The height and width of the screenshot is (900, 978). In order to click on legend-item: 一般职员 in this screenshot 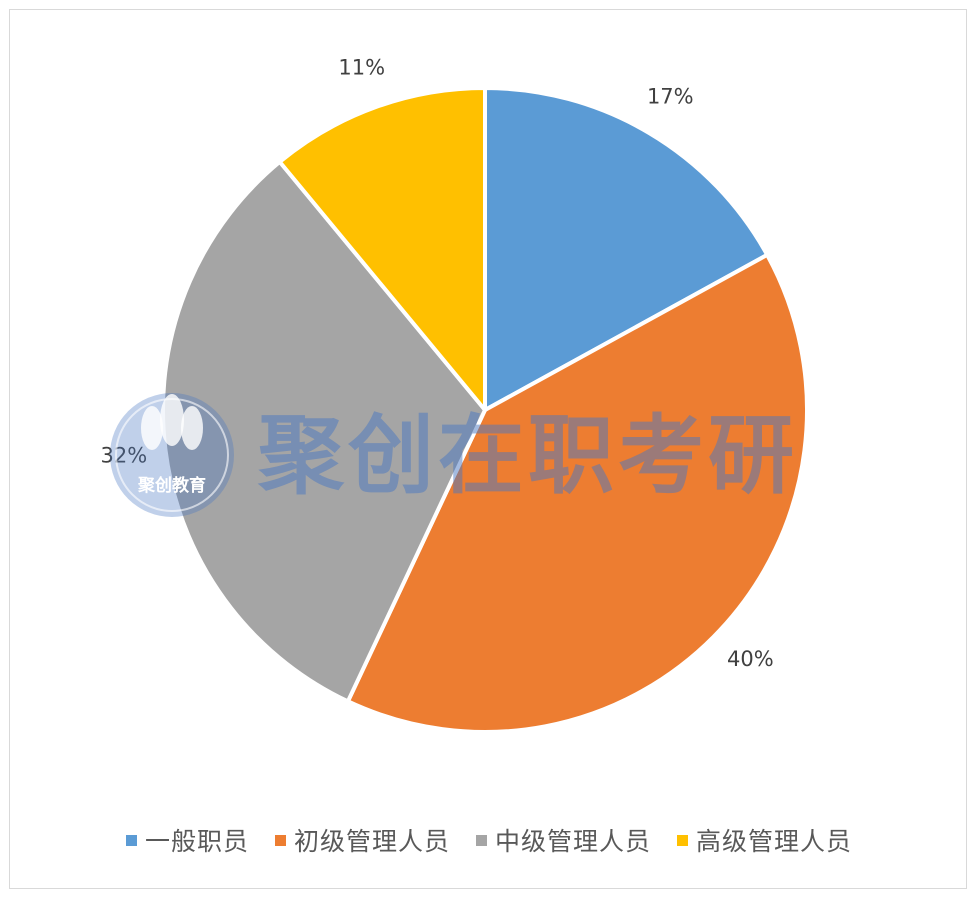, I will do `click(187, 840)`.